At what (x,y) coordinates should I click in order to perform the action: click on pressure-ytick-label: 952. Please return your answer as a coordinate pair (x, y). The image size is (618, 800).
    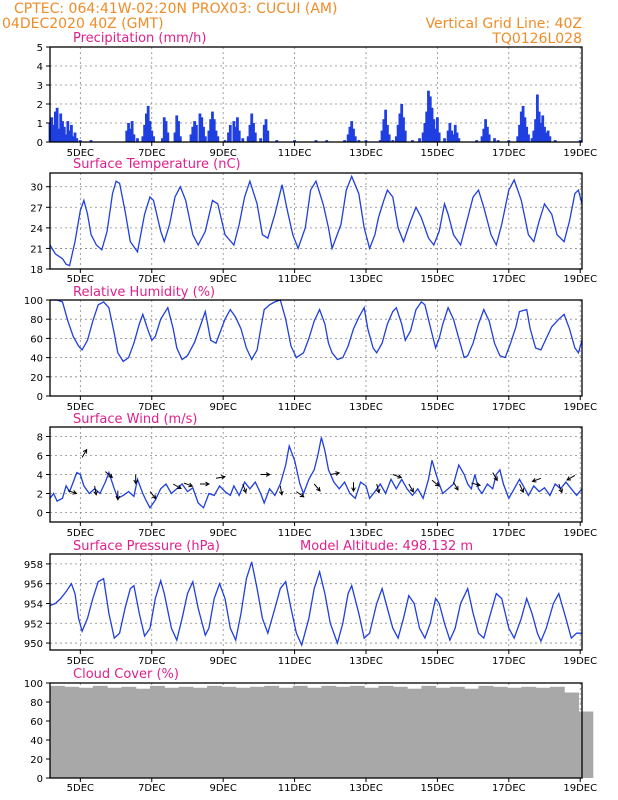
    Looking at the image, I should click on (33, 624).